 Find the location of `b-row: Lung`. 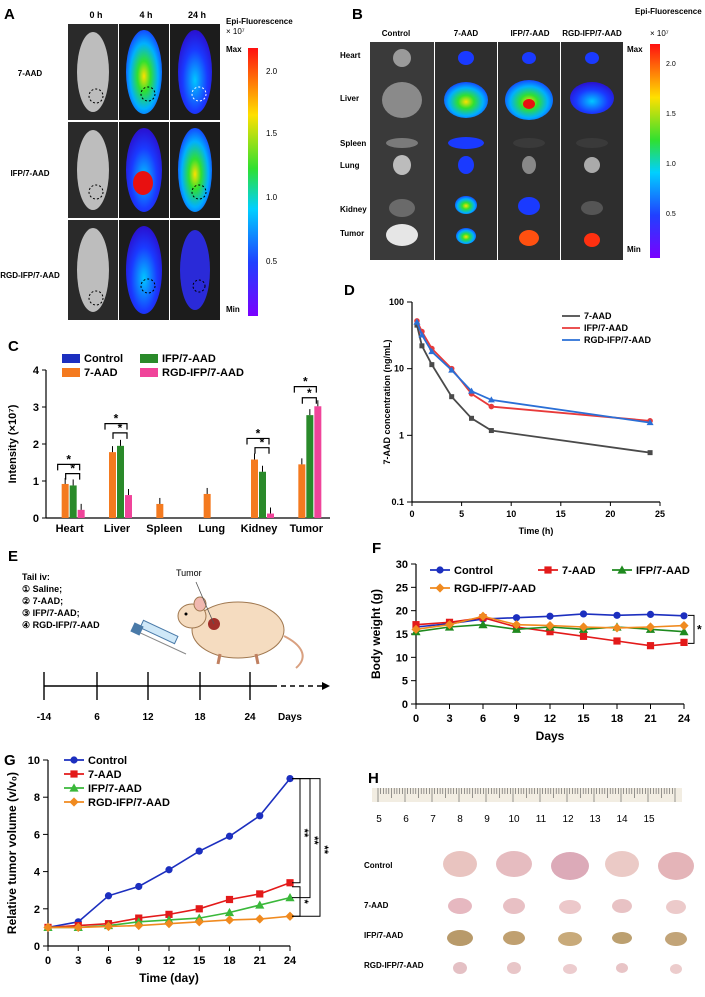

b-row: Lung is located at coordinates (350, 165).